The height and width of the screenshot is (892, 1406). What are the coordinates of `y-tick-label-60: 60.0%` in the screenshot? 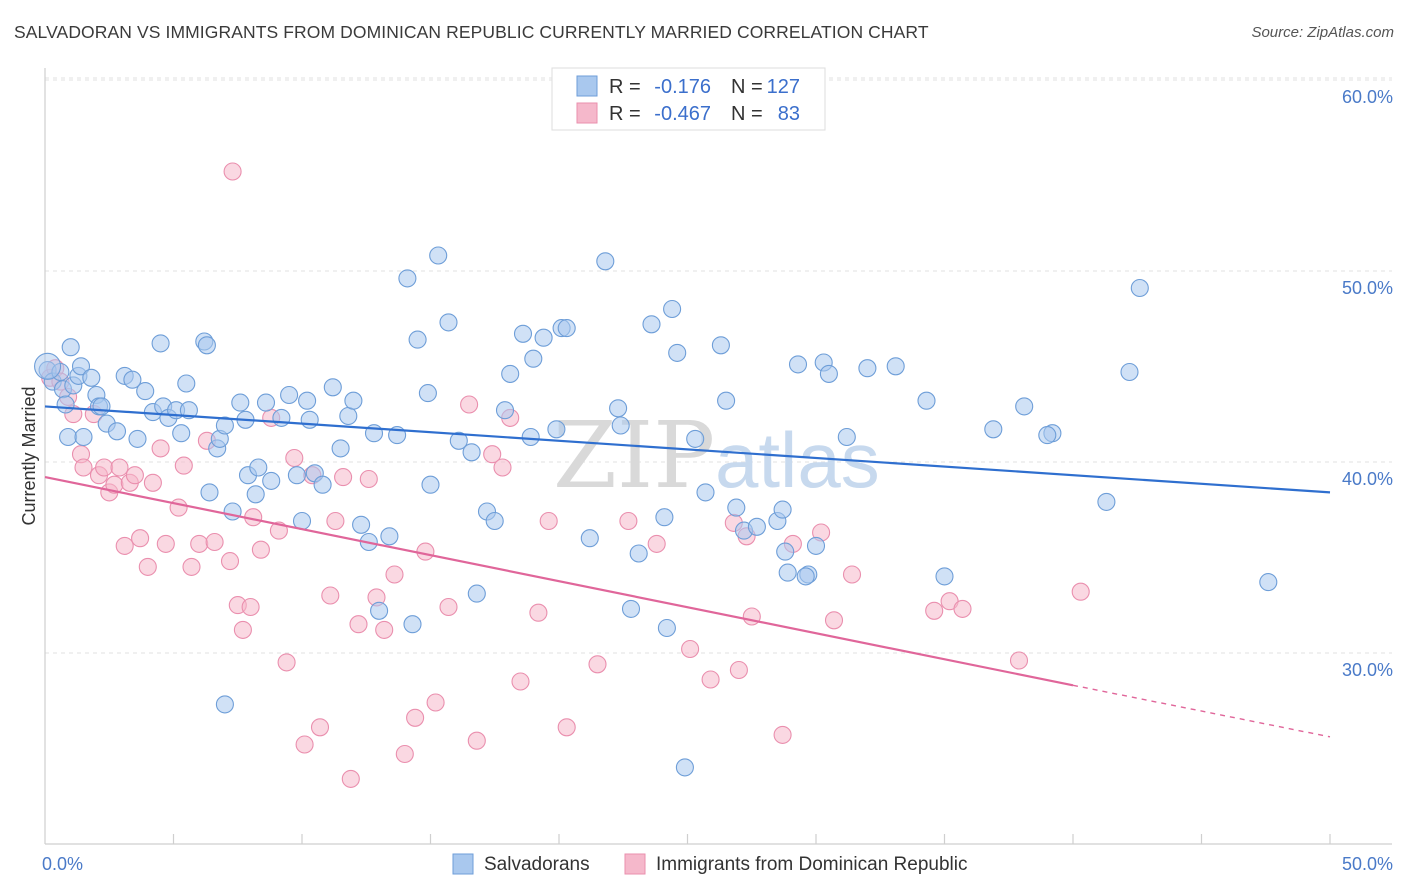 It's located at (1367, 97).